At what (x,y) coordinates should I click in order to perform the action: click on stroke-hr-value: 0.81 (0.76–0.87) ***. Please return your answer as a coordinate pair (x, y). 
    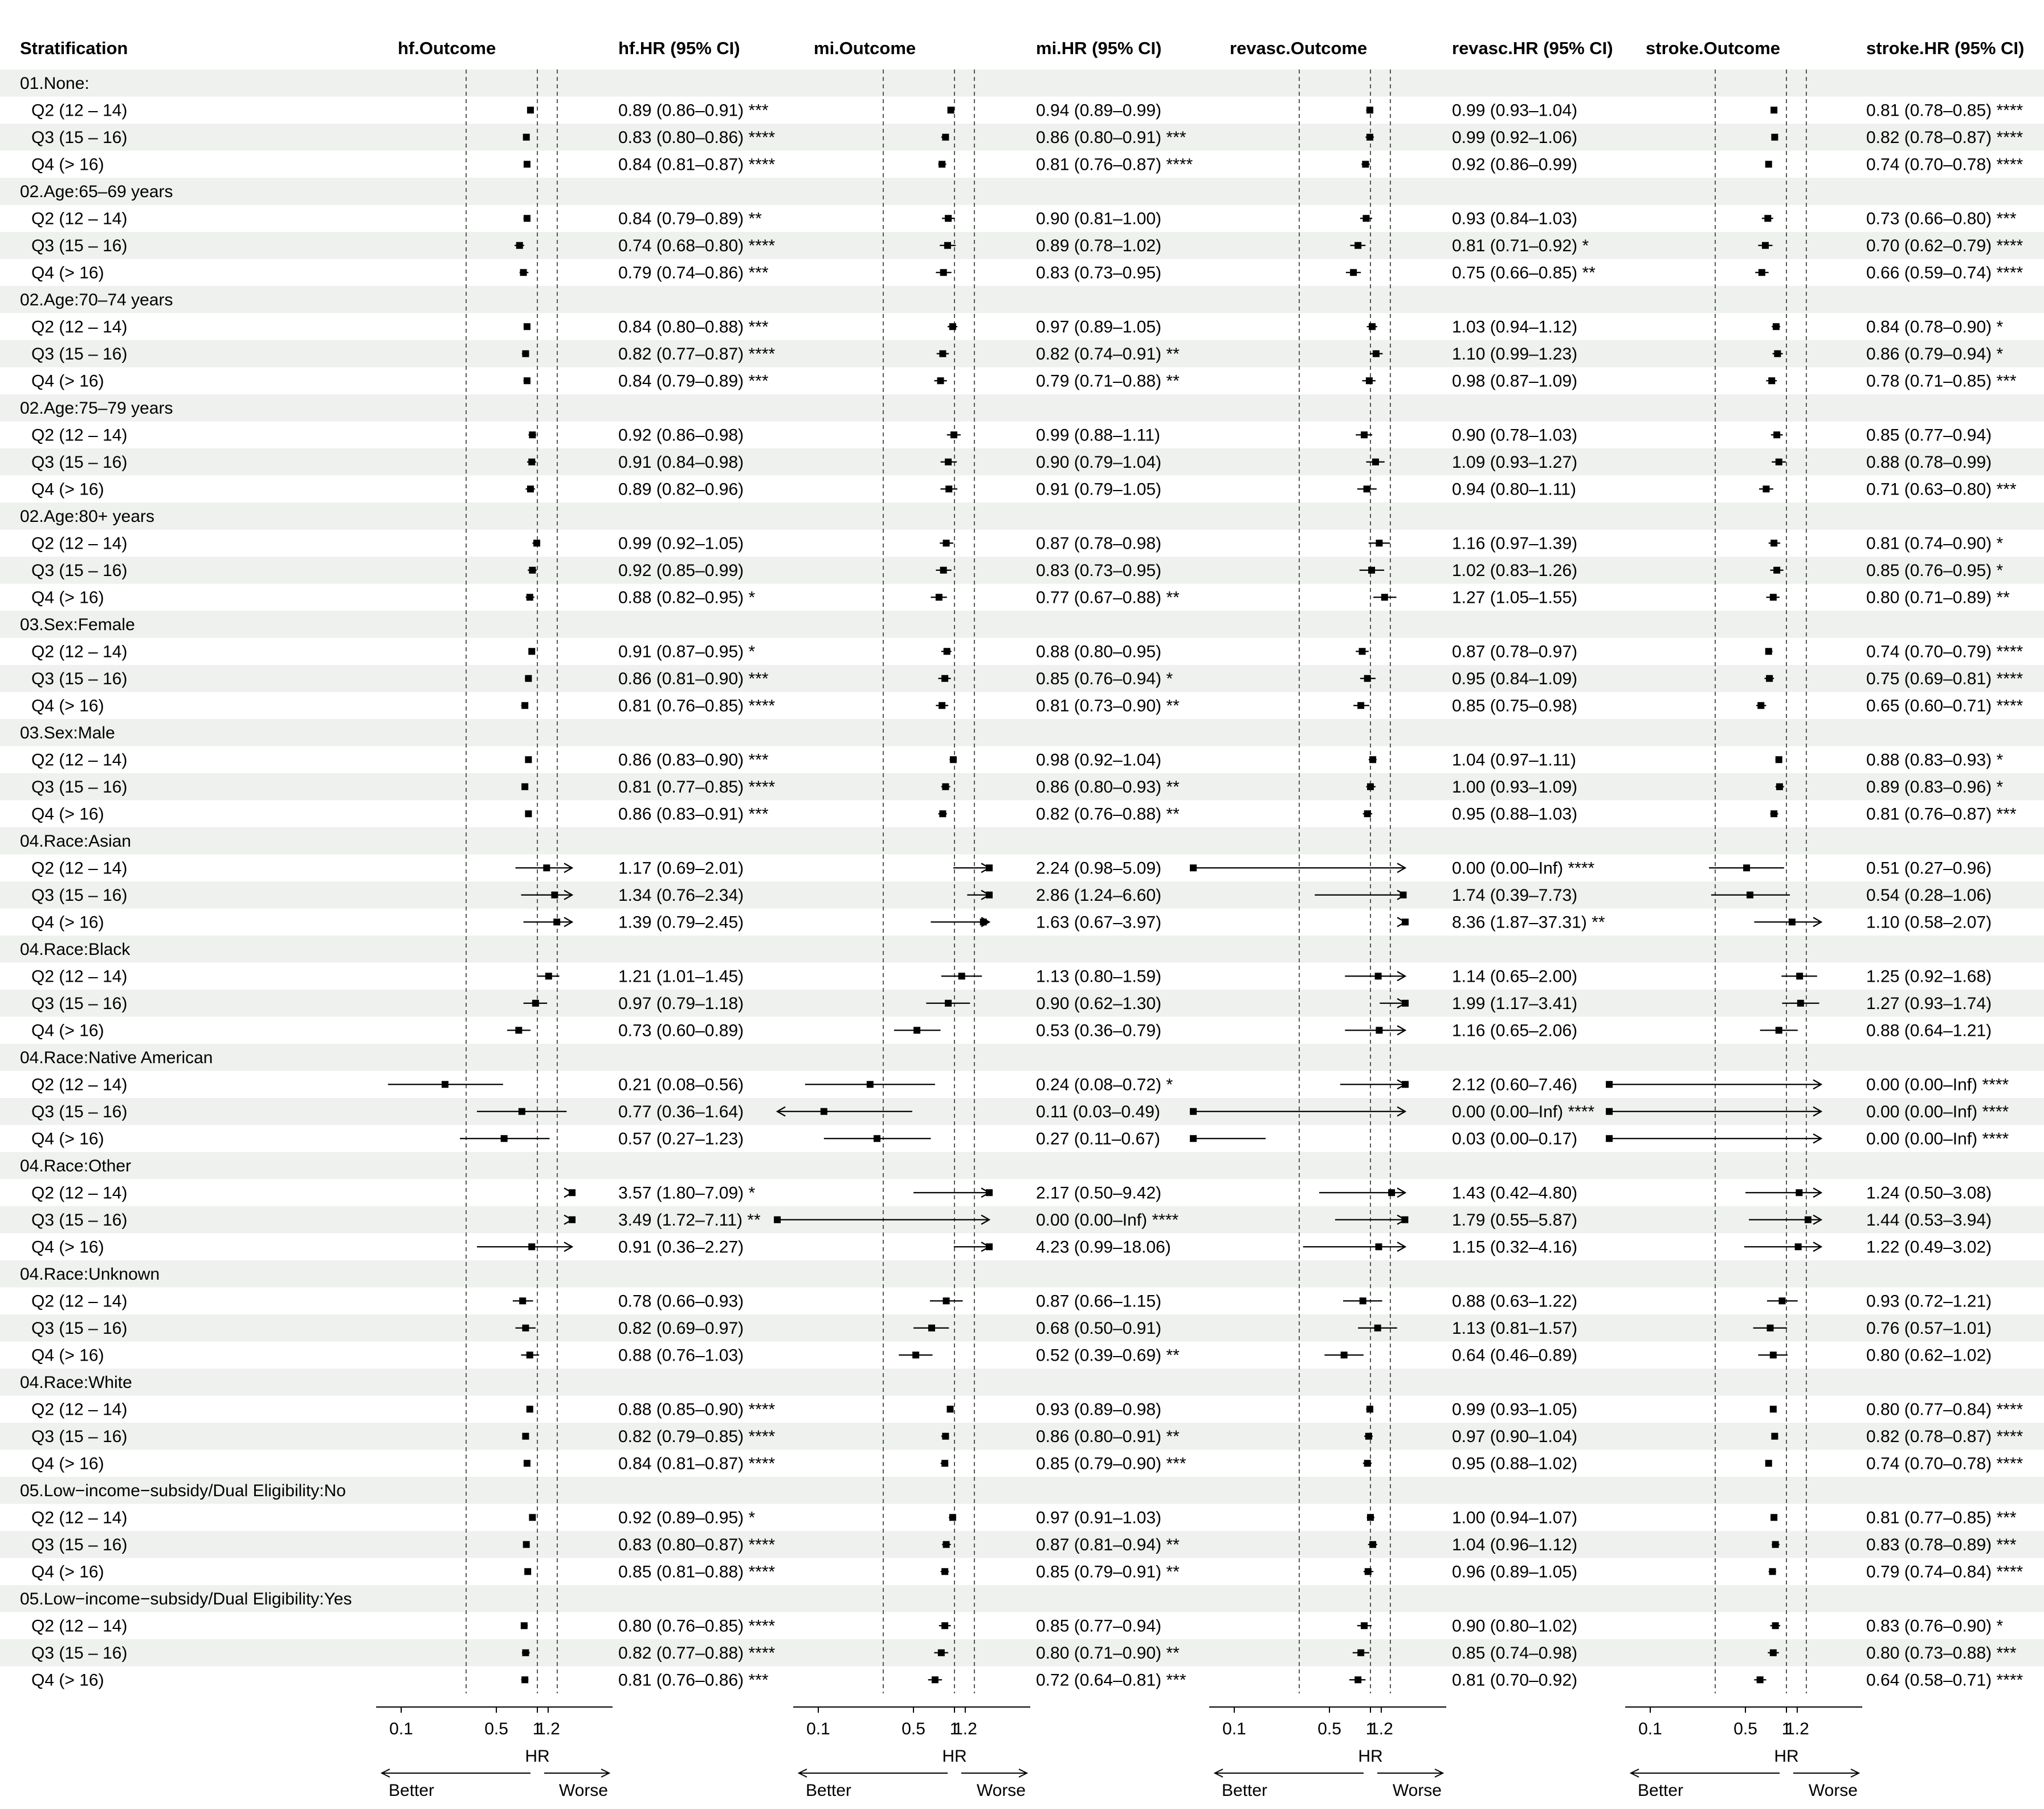
    Looking at the image, I should click on (1941, 814).